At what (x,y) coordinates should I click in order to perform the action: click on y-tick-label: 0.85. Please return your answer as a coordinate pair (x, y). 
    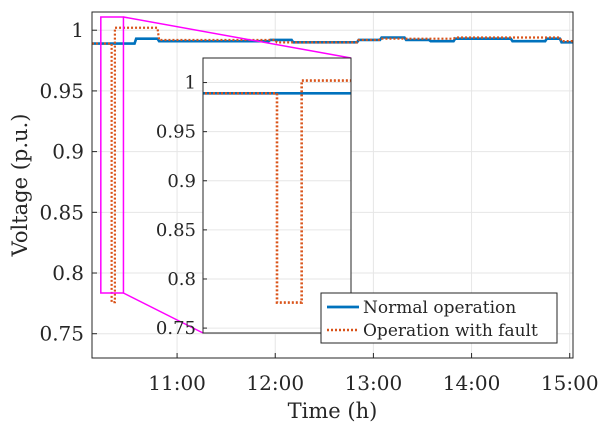
    Looking at the image, I should click on (61, 212).